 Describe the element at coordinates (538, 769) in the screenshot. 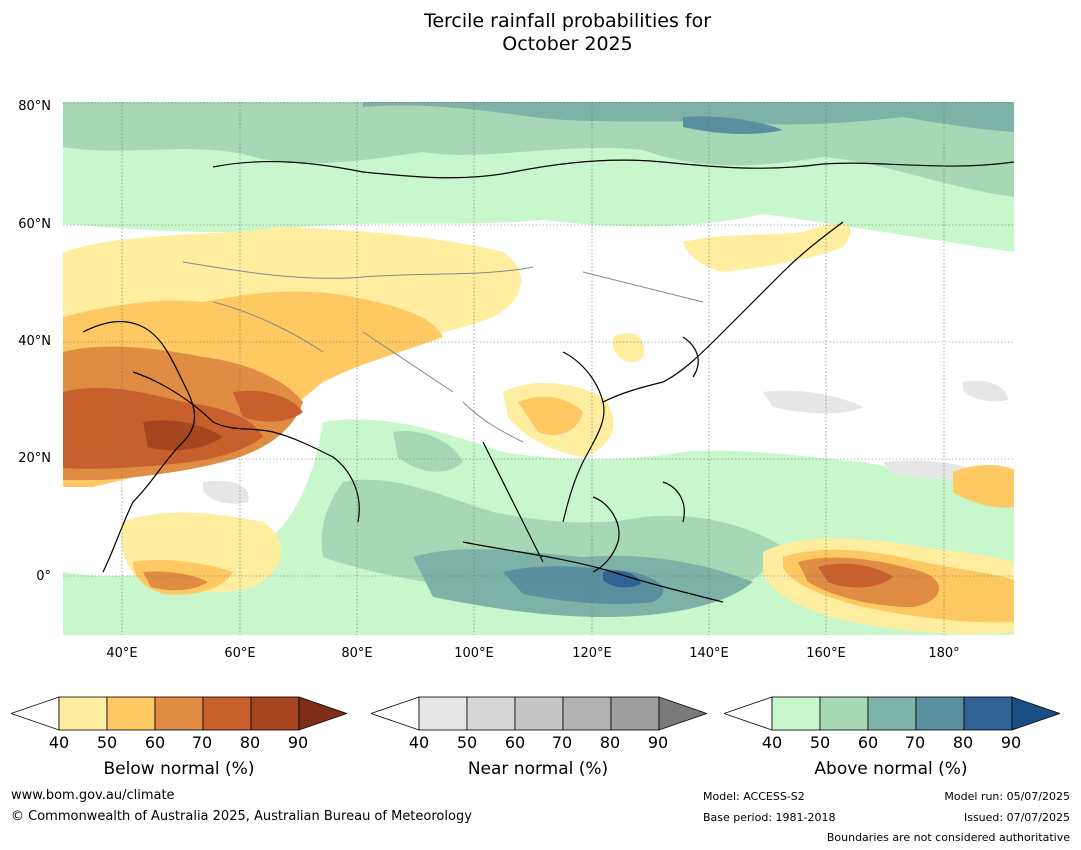

I see `colorbar-near-title: Near normal (%)` at that location.